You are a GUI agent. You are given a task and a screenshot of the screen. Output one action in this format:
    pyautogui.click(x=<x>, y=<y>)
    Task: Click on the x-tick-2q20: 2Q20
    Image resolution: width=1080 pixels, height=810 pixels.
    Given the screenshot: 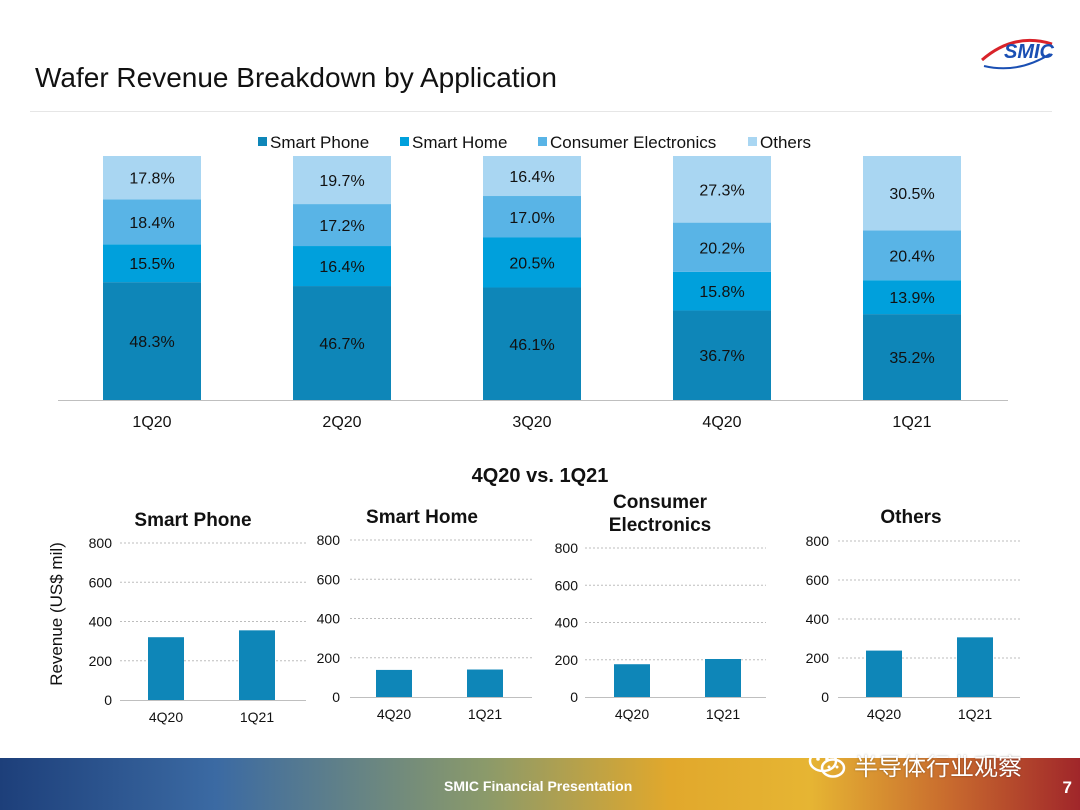 What is the action you would take?
    pyautogui.click(x=341, y=422)
    